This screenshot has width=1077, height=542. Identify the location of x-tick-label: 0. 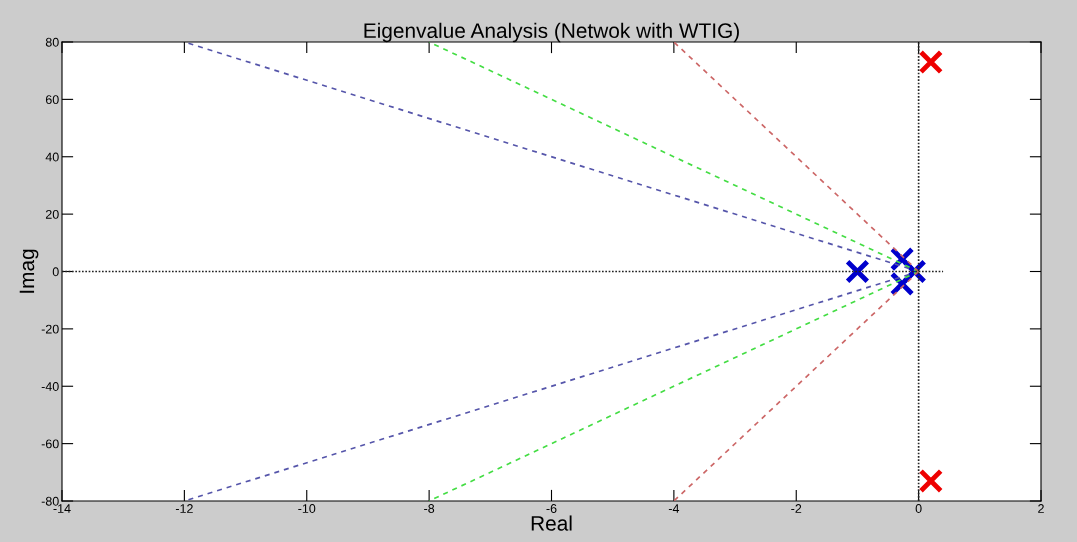
(918, 508).